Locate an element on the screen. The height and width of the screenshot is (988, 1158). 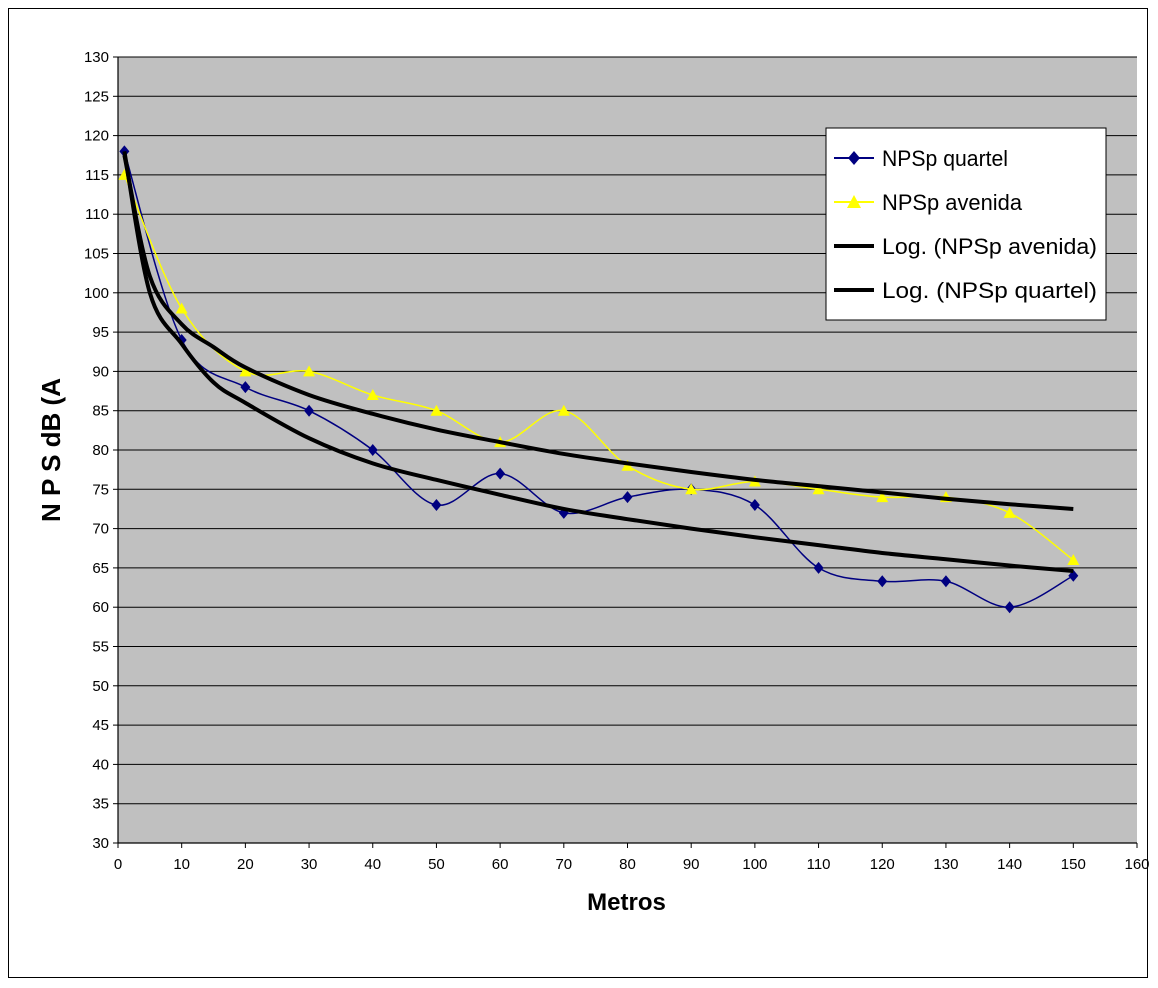
legend-item: NPSp avenida is located at coordinates (928, 202).